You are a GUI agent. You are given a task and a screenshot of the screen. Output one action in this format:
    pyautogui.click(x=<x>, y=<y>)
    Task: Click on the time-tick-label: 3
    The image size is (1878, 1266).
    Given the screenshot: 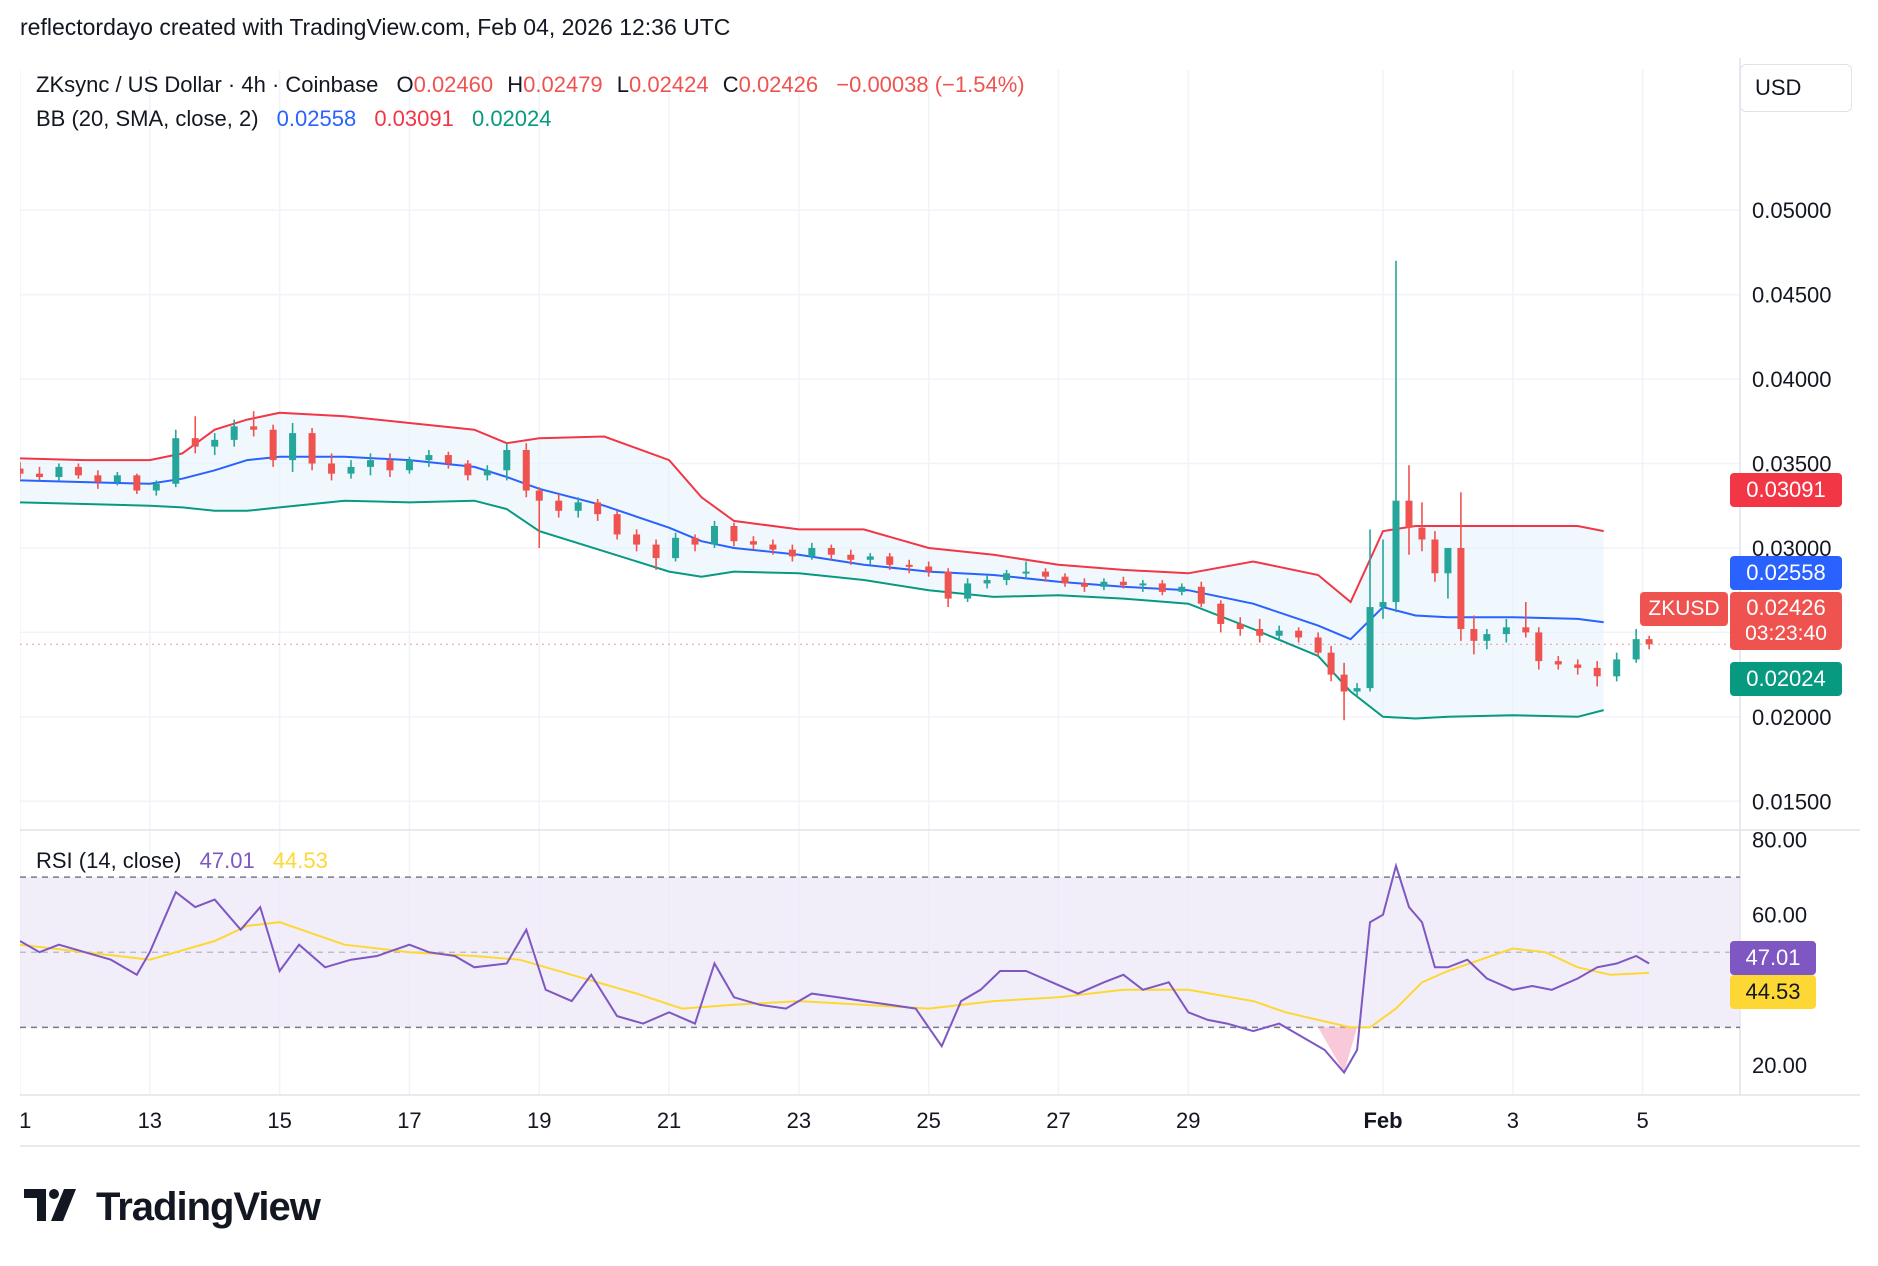 What is the action you would take?
    pyautogui.click(x=1513, y=1120)
    